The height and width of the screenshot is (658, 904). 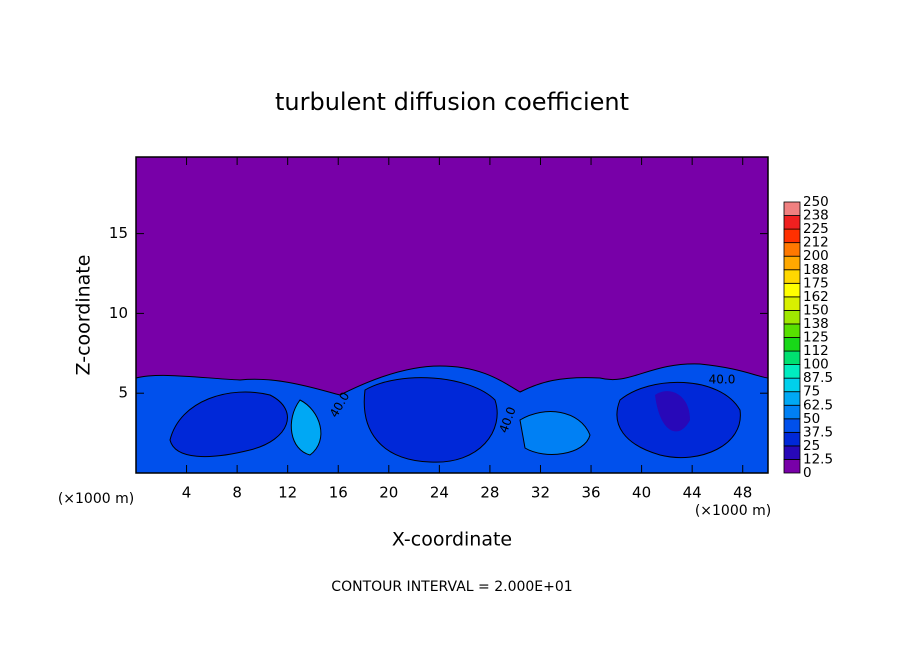 What do you see at coordinates (818, 405) in the screenshot?
I see `colorbar-label: 62.5` at bounding box center [818, 405].